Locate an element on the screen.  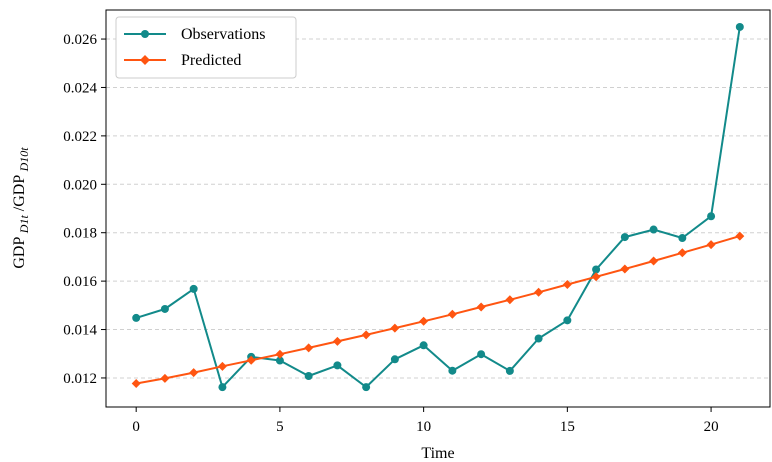
x-tick-label: 0 is located at coordinates (136, 427).